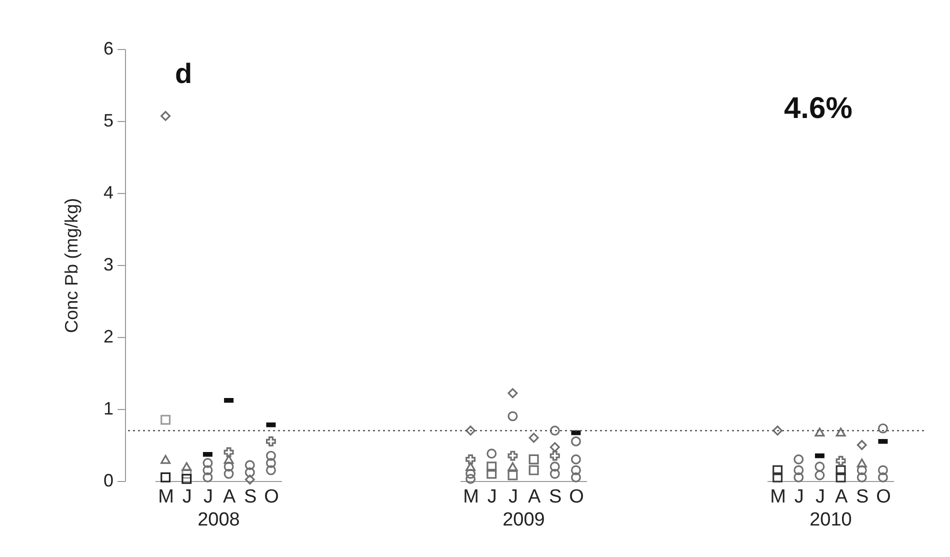  I want to click on y-axis-title: Conc Pb (mg/kg), so click(71, 266).